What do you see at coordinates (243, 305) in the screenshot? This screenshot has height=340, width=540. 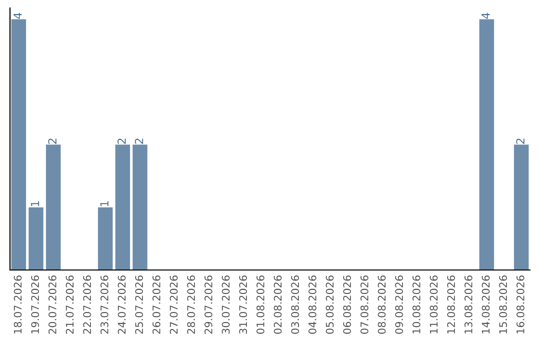 I see `x-tick-label: 31.07.2026` at bounding box center [243, 305].